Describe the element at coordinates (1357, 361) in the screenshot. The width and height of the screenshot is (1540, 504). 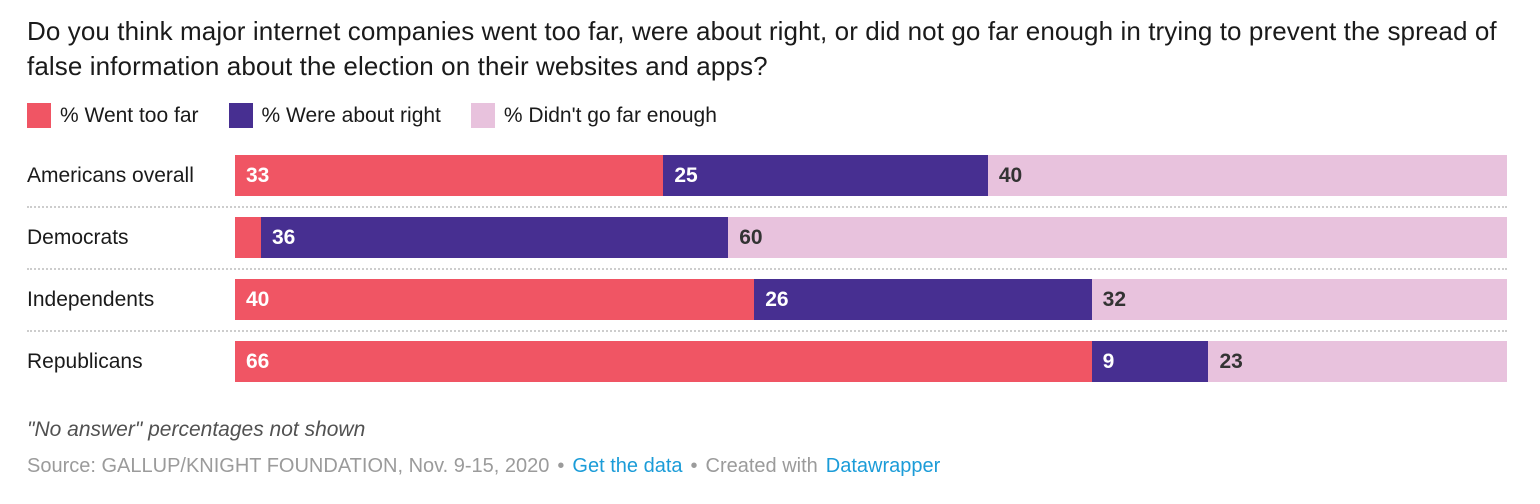
I see `bar-segment: 23` at that location.